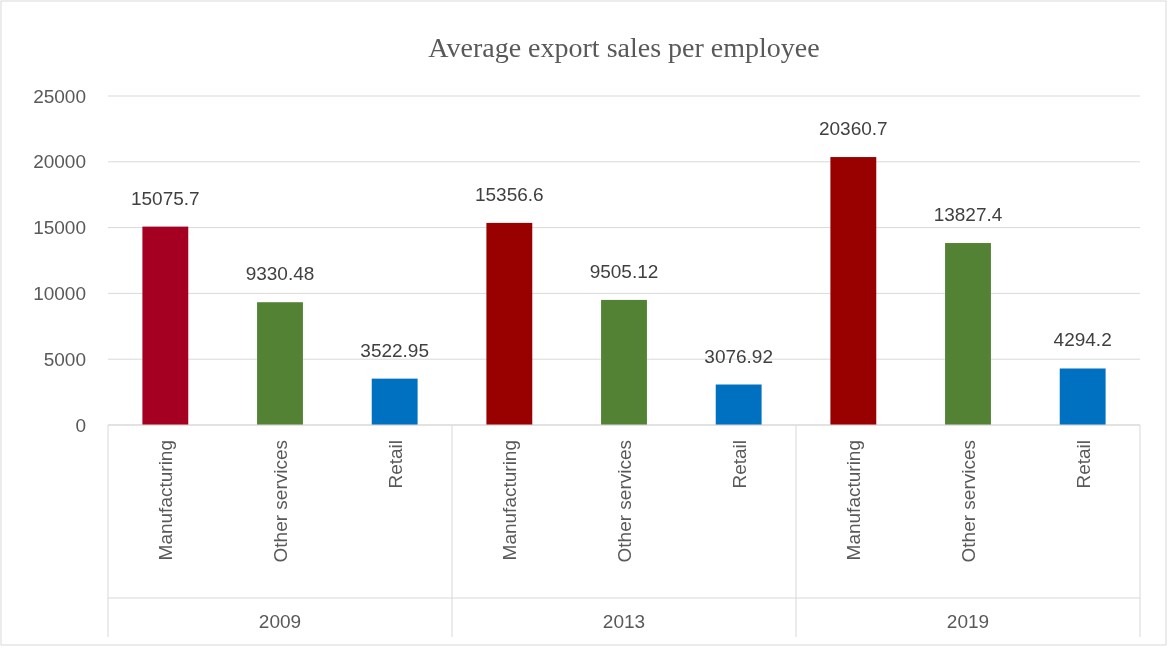 This screenshot has width=1169, height=648. What do you see at coordinates (624, 271) in the screenshot?
I see `data-label: 9505.12` at bounding box center [624, 271].